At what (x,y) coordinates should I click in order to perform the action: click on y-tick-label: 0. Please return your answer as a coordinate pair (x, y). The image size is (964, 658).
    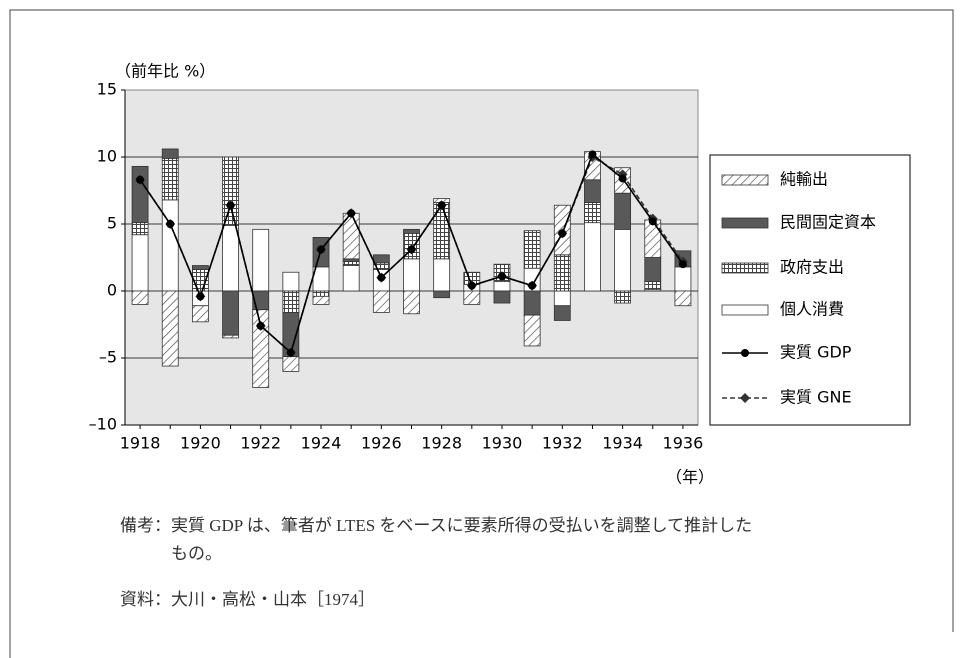
    Looking at the image, I should click on (112, 290).